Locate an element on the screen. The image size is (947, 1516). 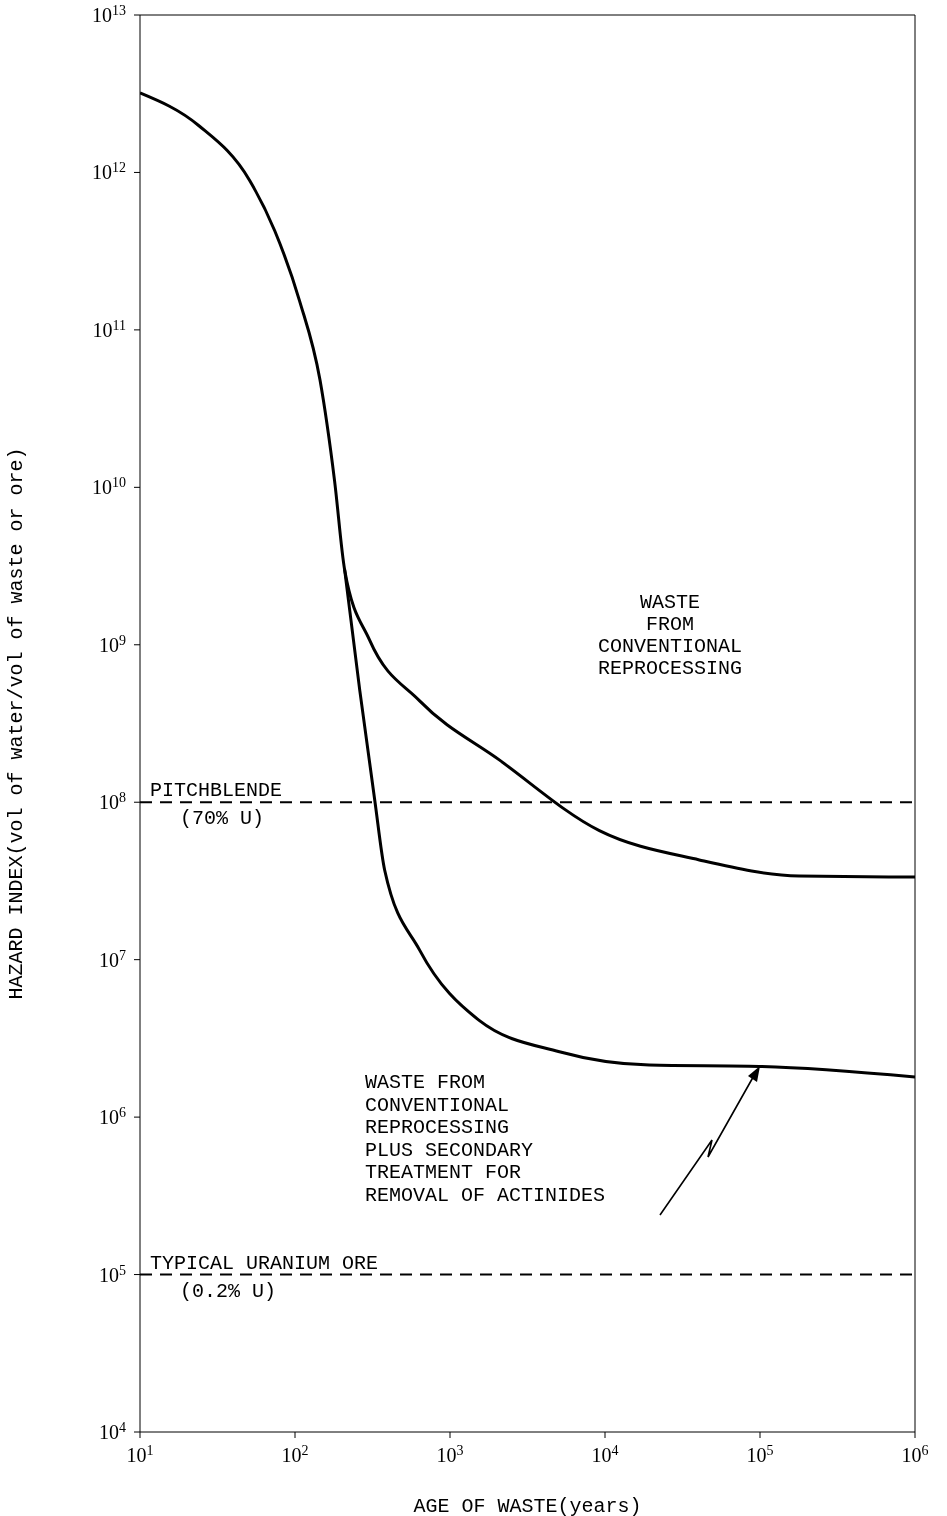
y-tick-label: 10$^{10}$ is located at coordinates (109, 486).